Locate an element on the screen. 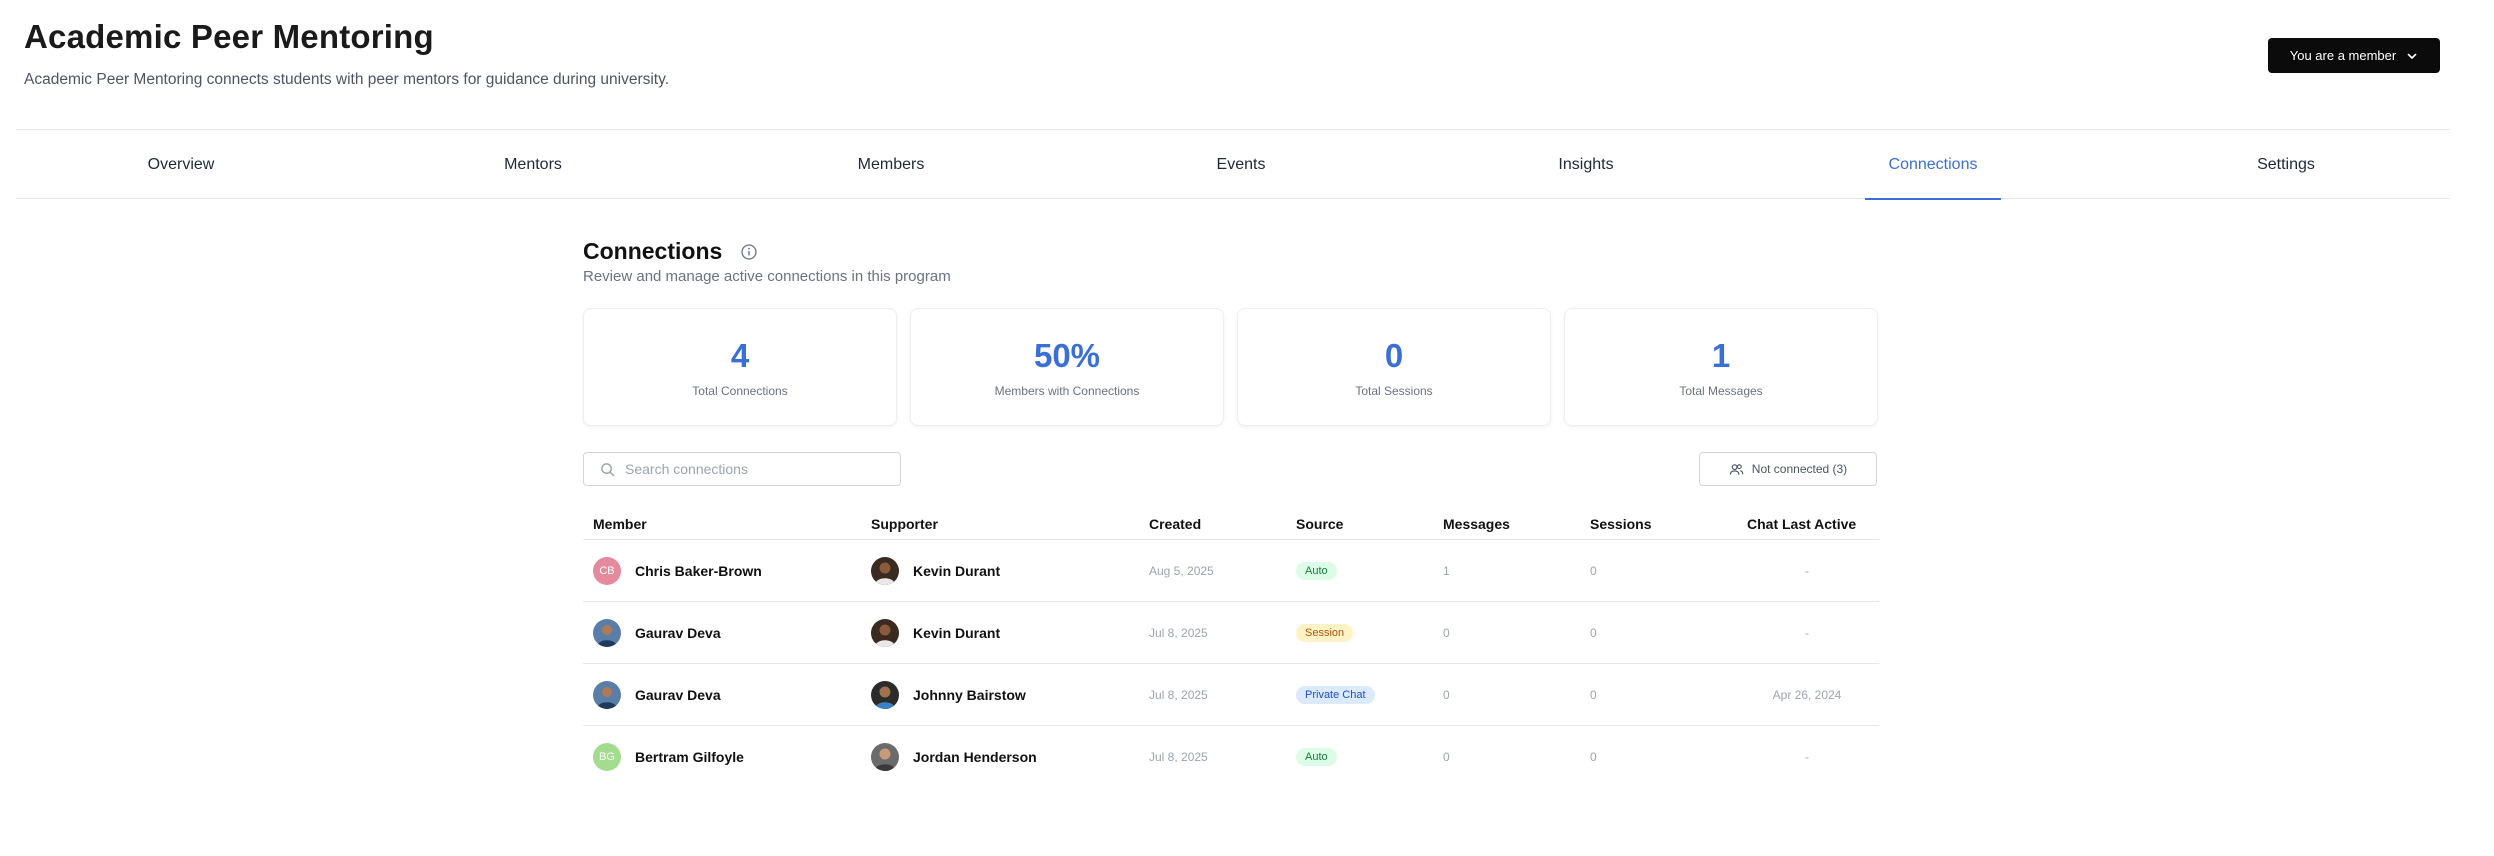 This screenshot has height=856, width=2494. supporter-name: Johnny Bairstow is located at coordinates (969, 695).